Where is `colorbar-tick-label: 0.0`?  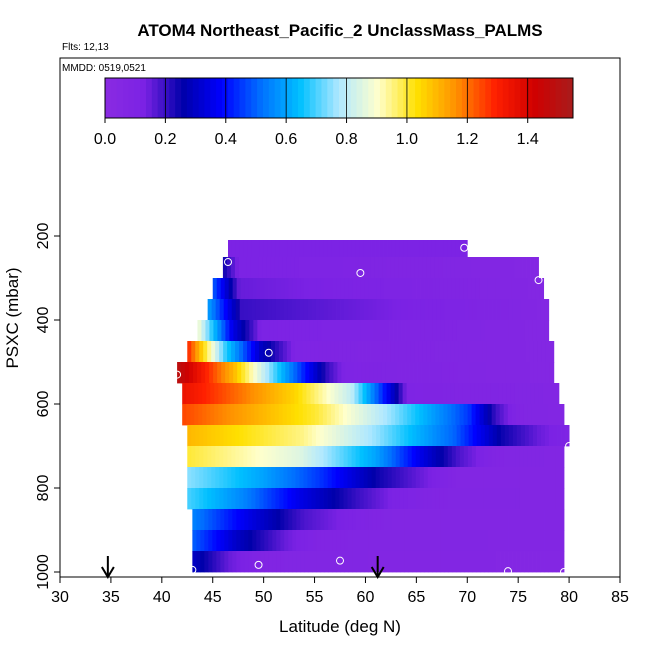 colorbar-tick-label: 0.0 is located at coordinates (105, 139).